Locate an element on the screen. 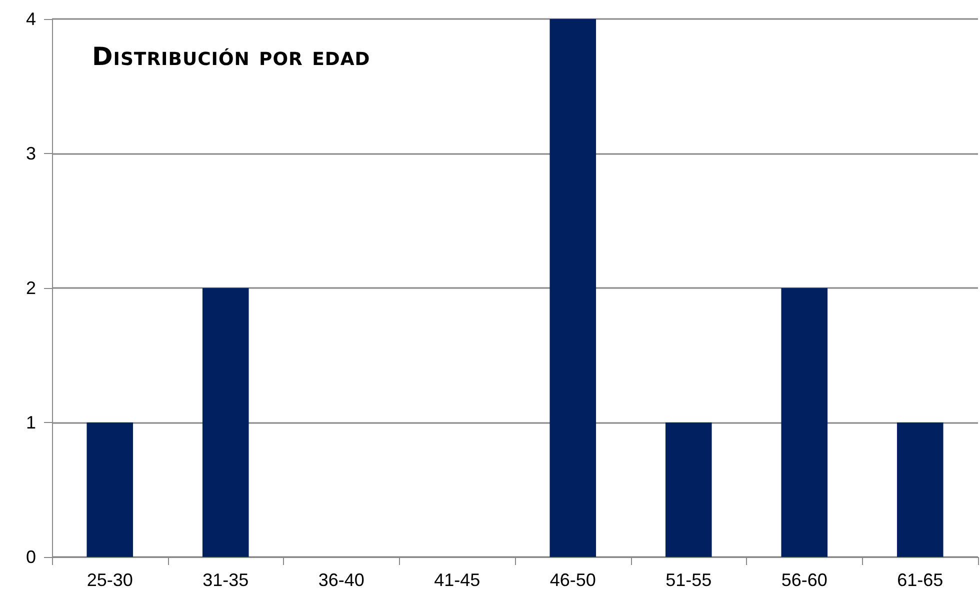 This screenshot has width=980, height=603. x-tick-label: 41-45 is located at coordinates (457, 580).